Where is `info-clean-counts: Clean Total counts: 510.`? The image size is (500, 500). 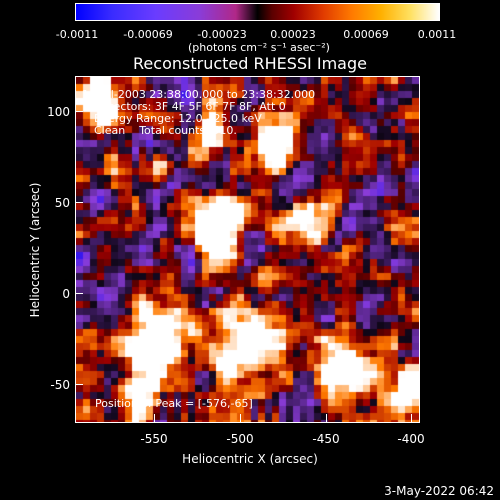 info-clean-counts: Clean Total counts: 510. is located at coordinates (165, 130).